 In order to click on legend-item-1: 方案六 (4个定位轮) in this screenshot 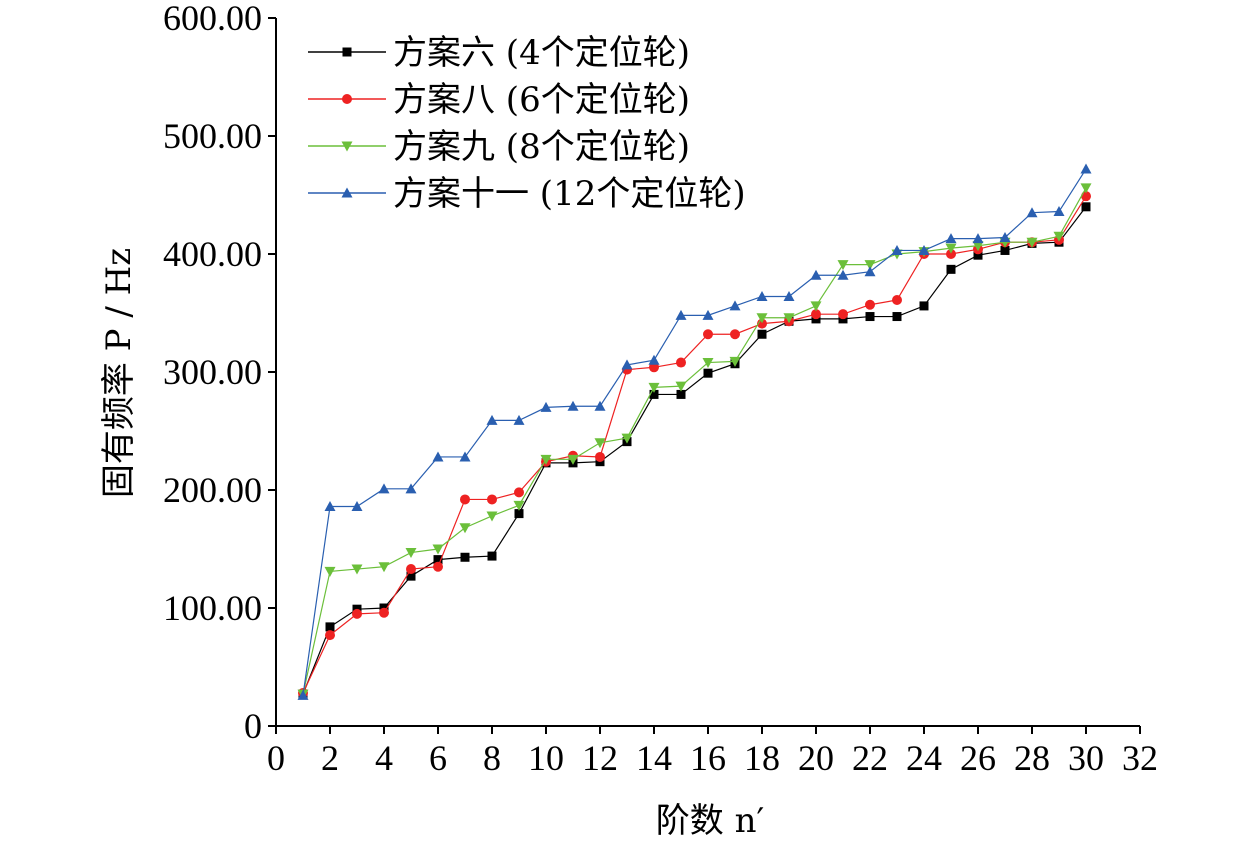, I will do `click(499, 53)`.